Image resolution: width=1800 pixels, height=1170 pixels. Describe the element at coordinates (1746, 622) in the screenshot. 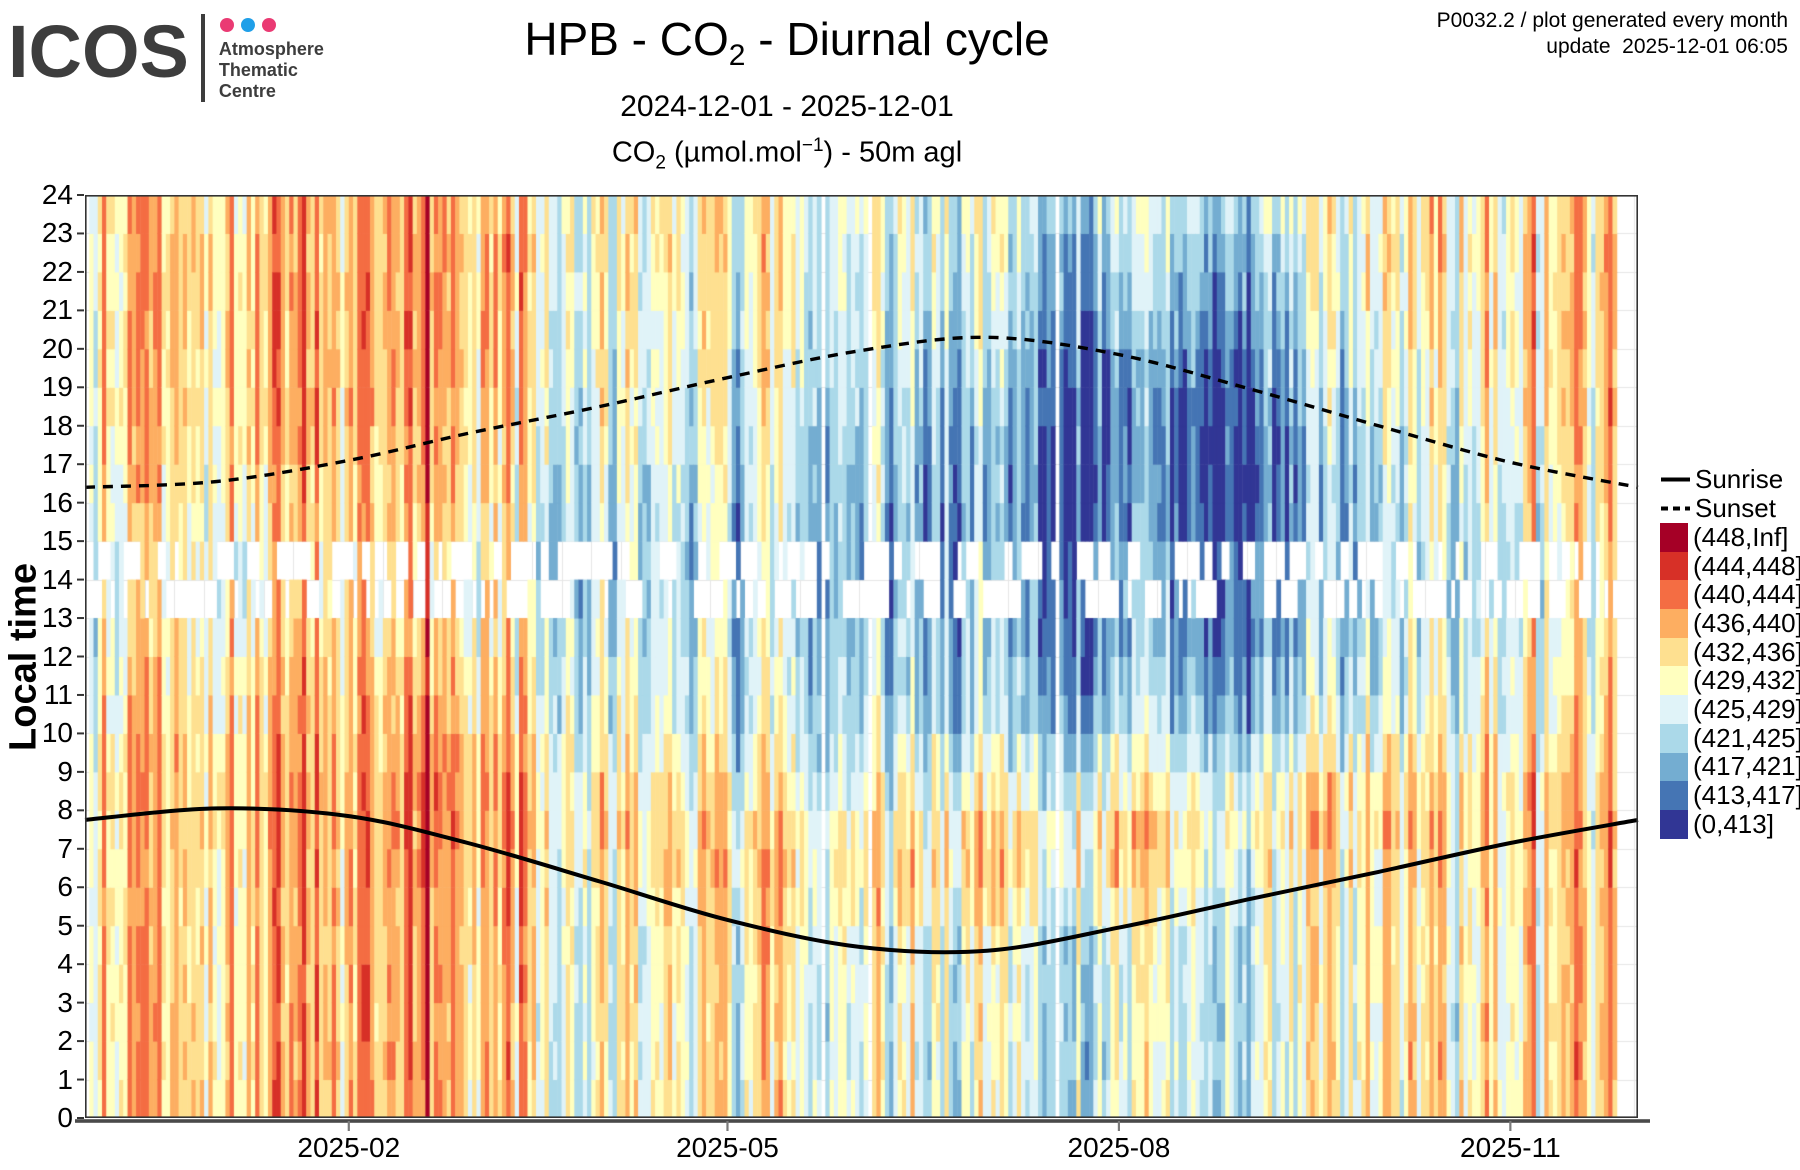

I see `legend-bin-label: (436,440]` at that location.